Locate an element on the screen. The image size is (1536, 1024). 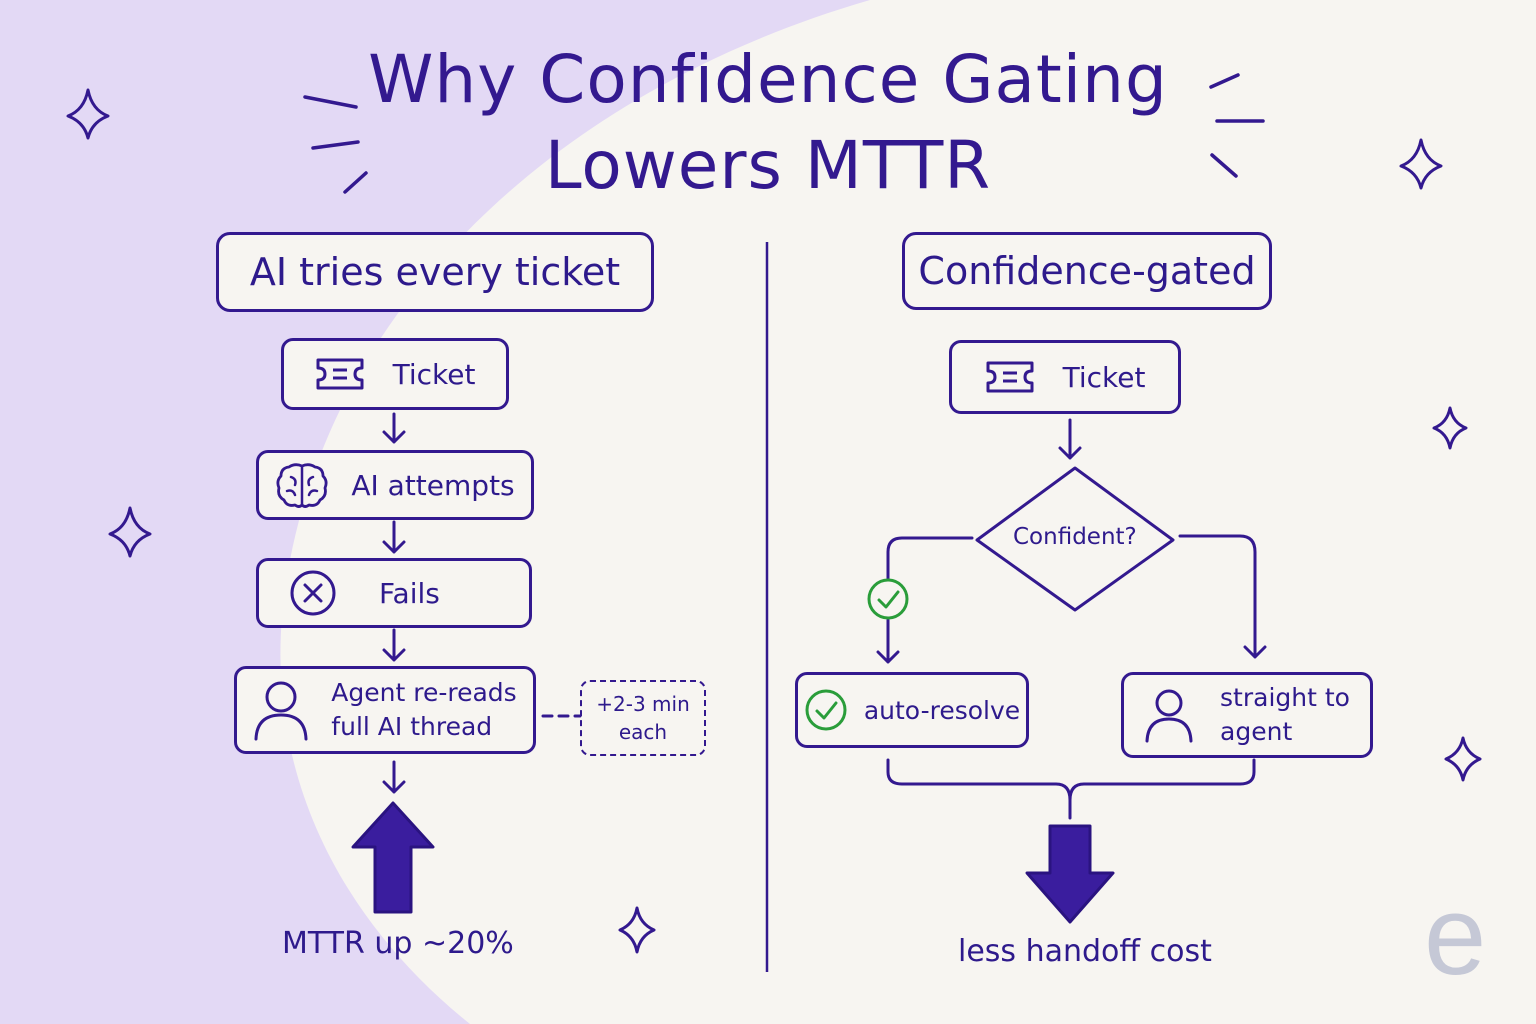
right-panel-heading-box: Confidence-gated is located at coordinates (1087, 271).